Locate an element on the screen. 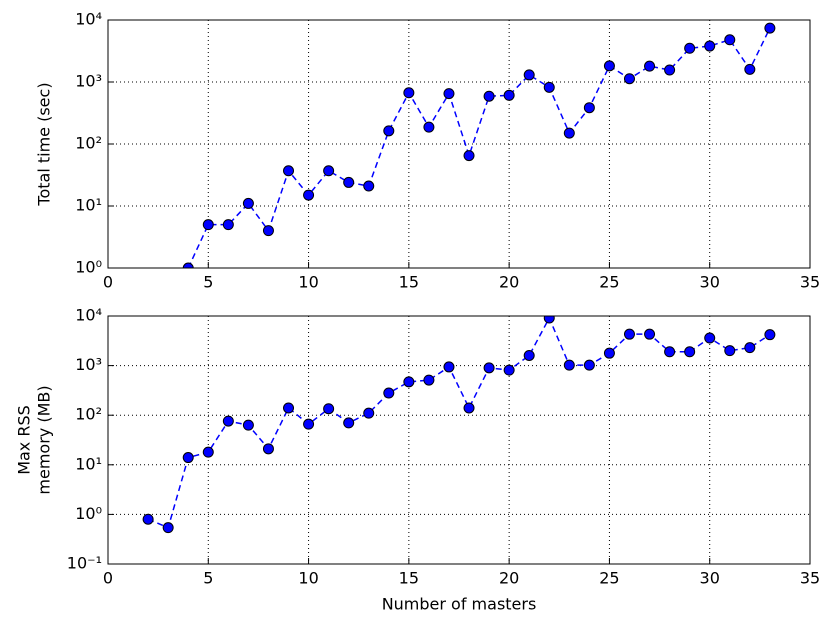 This screenshot has width=830, height=627. y-axis-label: Total time (sec) is located at coordinates (44, 144).